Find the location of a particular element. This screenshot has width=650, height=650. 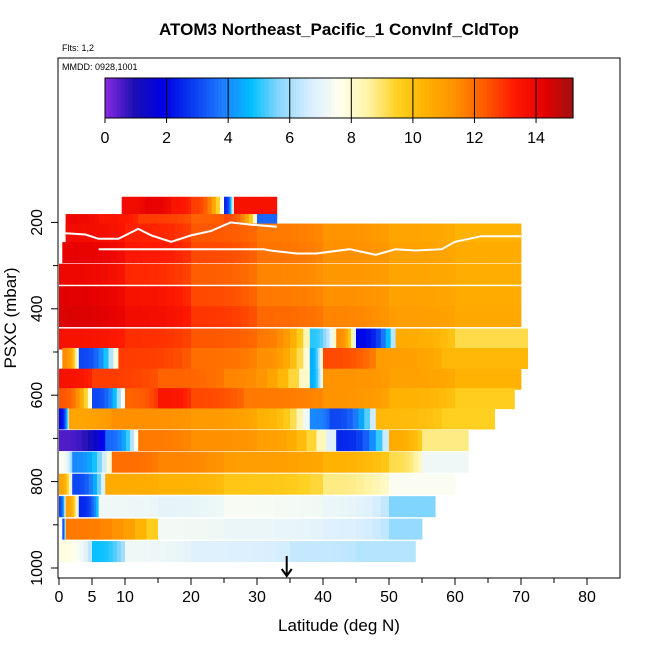

x-tick-label: 40 is located at coordinates (323, 597).